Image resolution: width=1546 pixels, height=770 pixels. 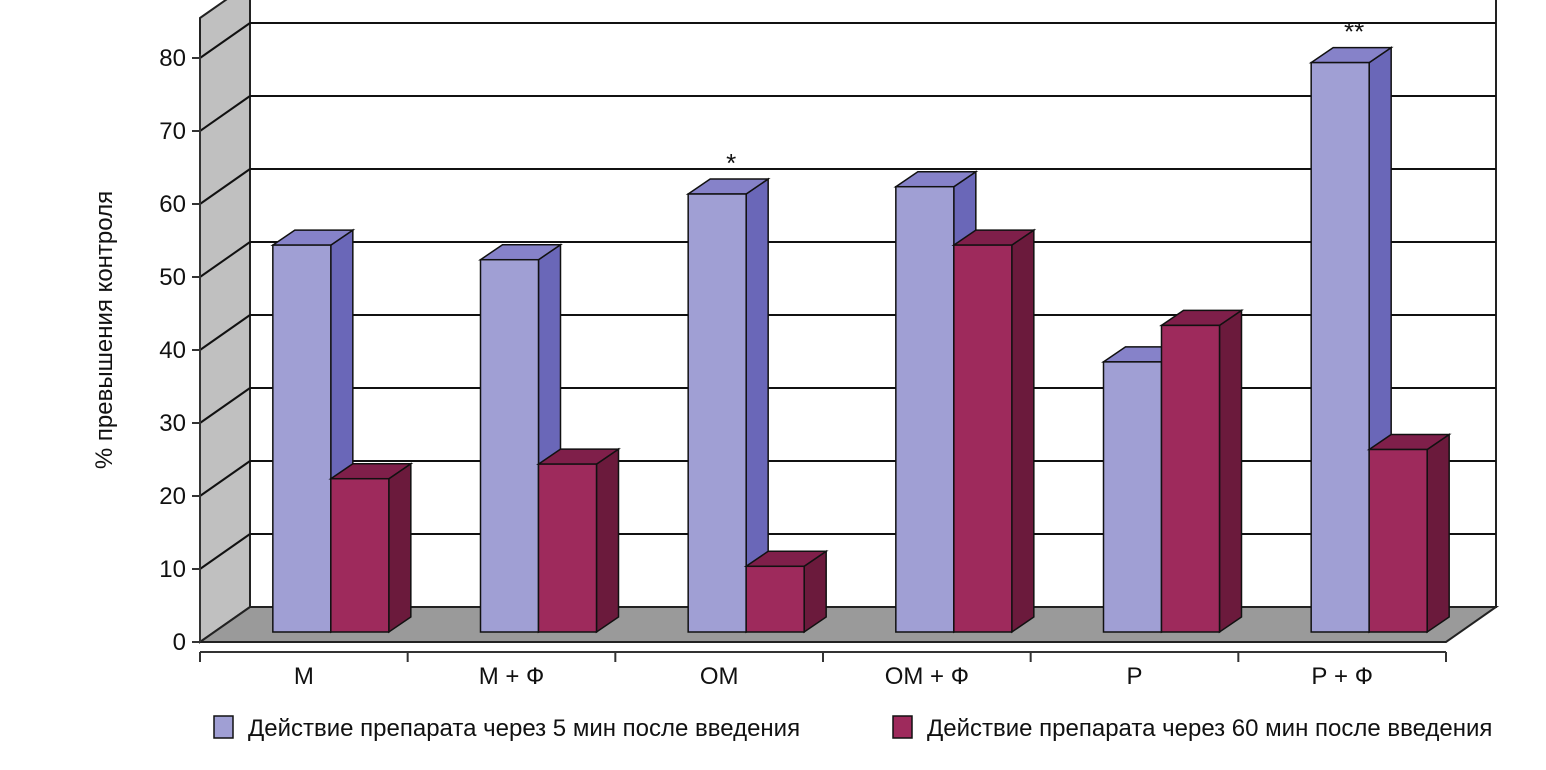 What do you see at coordinates (1342, 676) in the screenshot?
I see `x-tick-label: Р + Ф` at bounding box center [1342, 676].